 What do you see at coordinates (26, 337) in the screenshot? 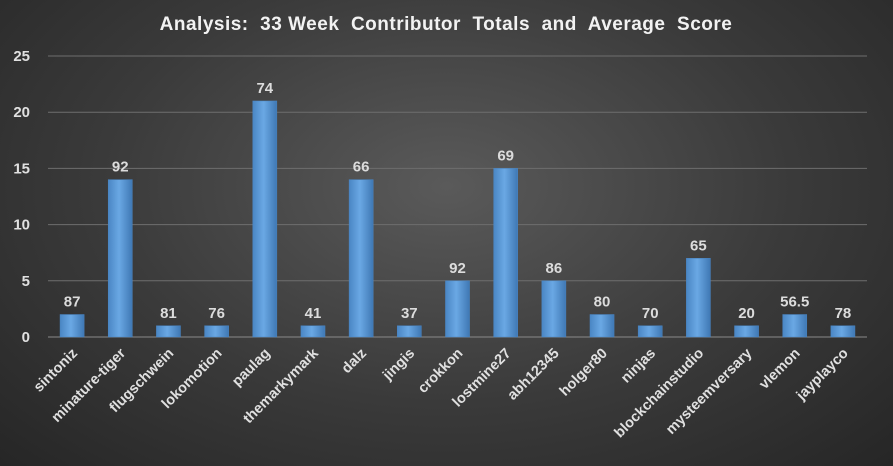
I see `y-tick-label: 0` at bounding box center [26, 337].